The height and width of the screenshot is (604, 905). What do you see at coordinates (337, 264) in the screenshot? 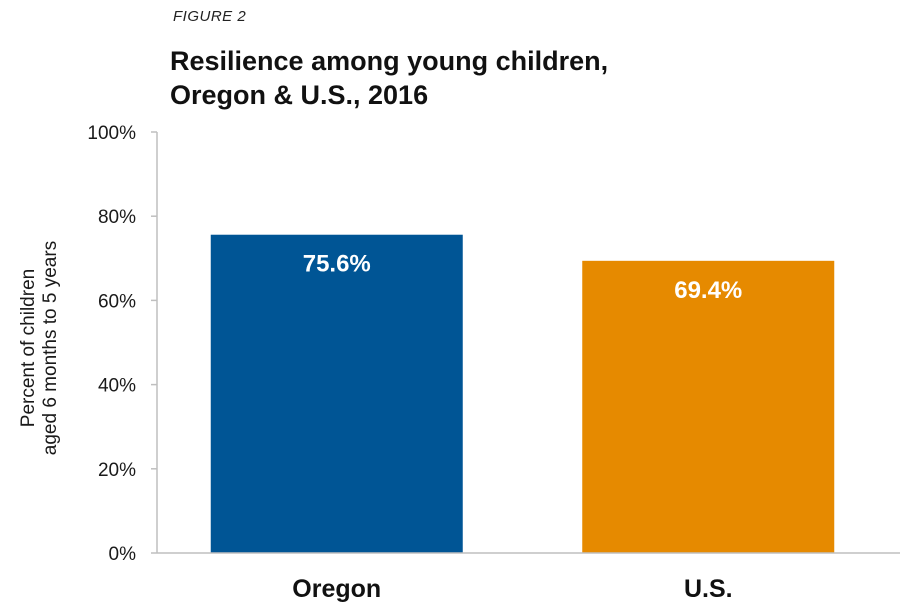
I see `bar-data-label: 75.6%` at bounding box center [337, 264].